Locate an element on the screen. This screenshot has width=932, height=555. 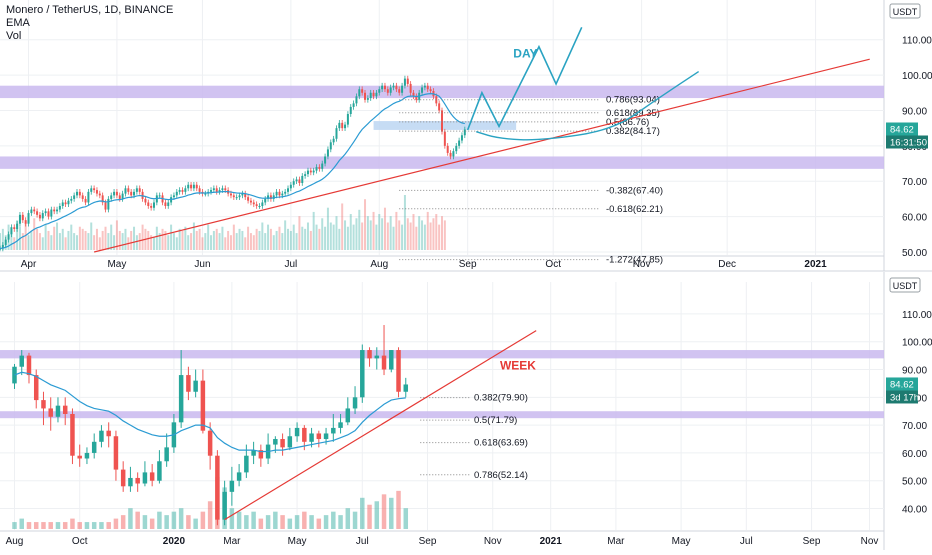
x-tick-label: May is located at coordinates (297, 541).